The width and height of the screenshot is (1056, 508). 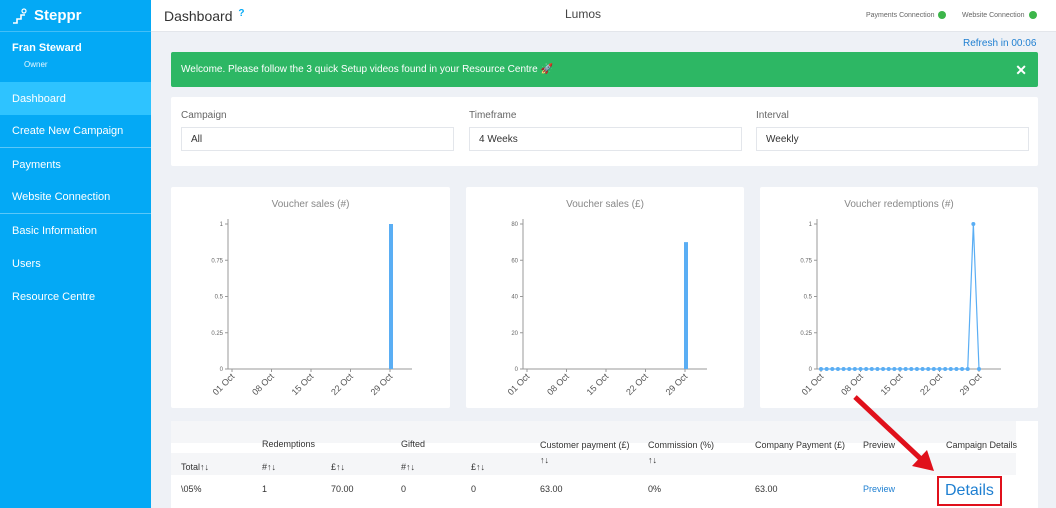 I want to click on sidebar-item-payments: Payments, so click(x=36, y=164).